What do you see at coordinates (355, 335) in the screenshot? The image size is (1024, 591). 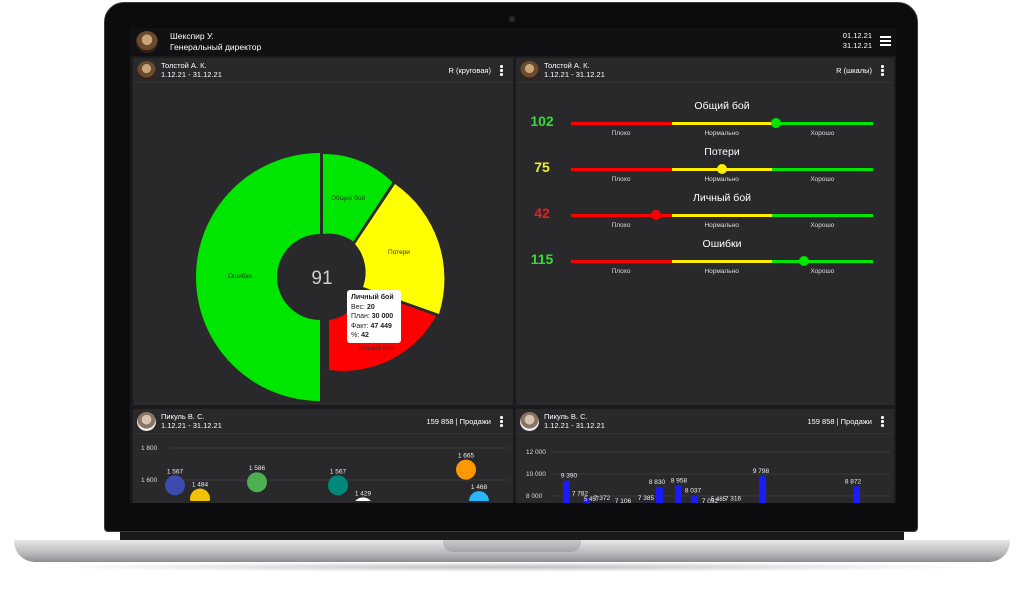 I see `tooltip-pct-label: %:` at bounding box center [355, 335].